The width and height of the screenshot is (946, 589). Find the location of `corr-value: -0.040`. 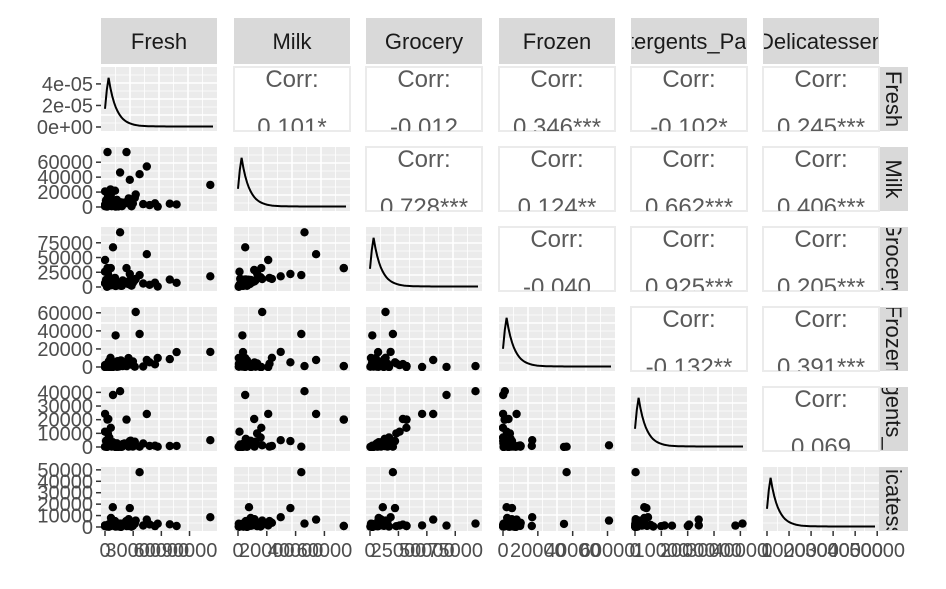

corr-value: -0.040 is located at coordinates (557, 287).